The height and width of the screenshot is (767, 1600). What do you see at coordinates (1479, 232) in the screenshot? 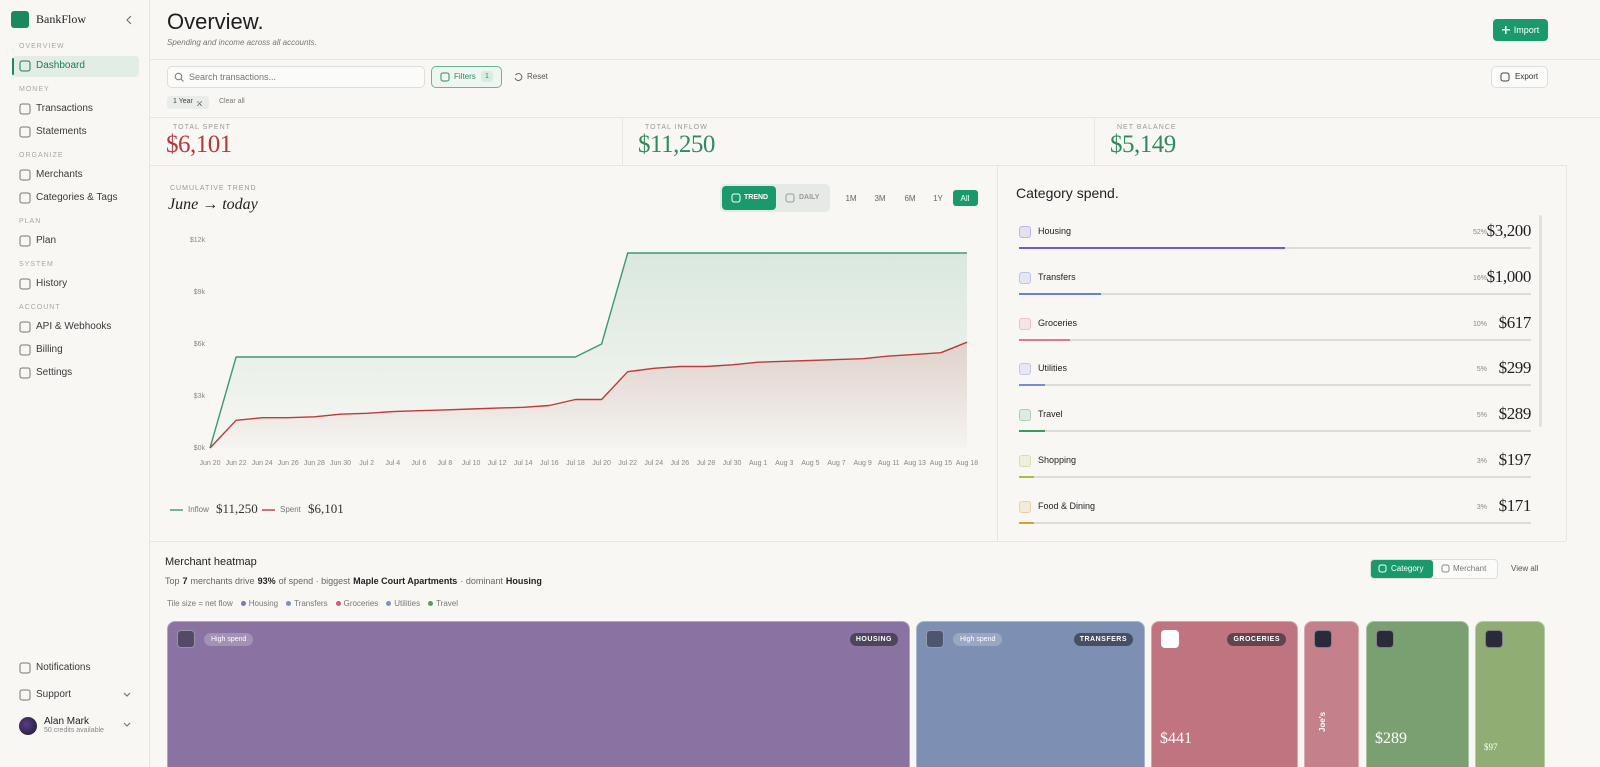
I see `category-share: 52%` at bounding box center [1479, 232].